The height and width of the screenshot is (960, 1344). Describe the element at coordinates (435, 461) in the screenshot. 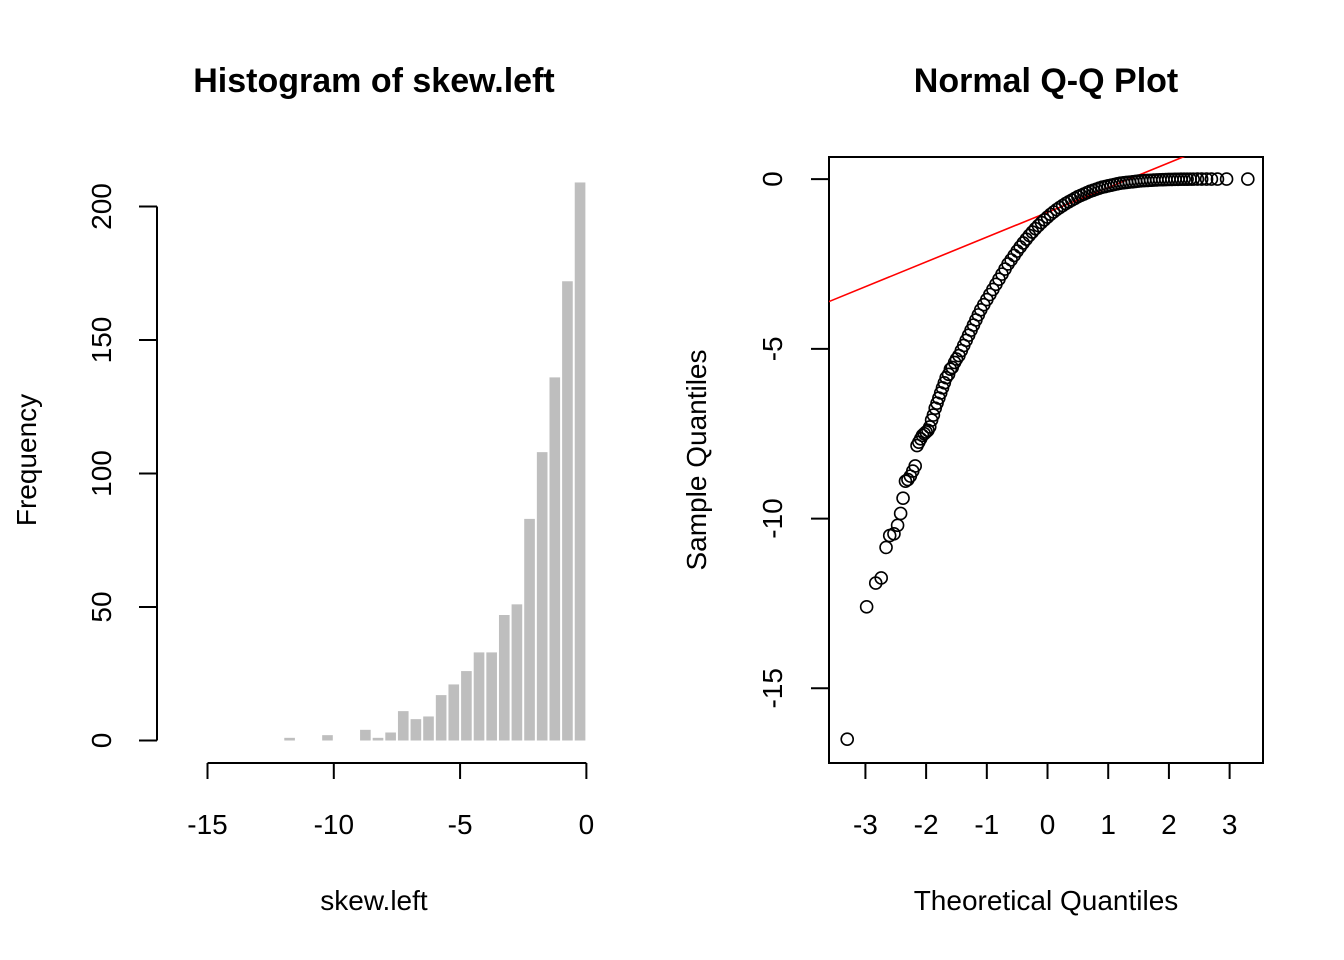

I see `histogram-bars` at that location.